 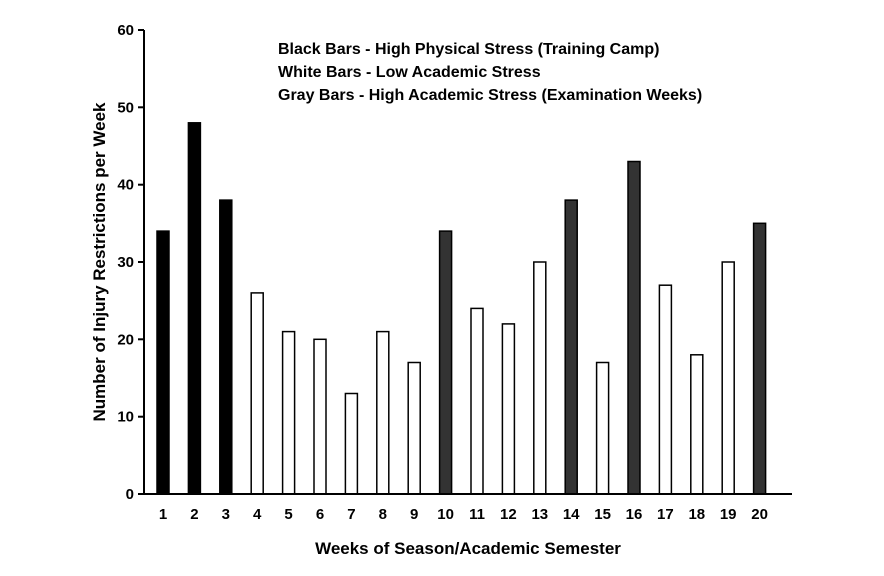 What do you see at coordinates (99, 262) in the screenshot?
I see `y-axis-title: Number of Injury Restrictions per Week` at bounding box center [99, 262].